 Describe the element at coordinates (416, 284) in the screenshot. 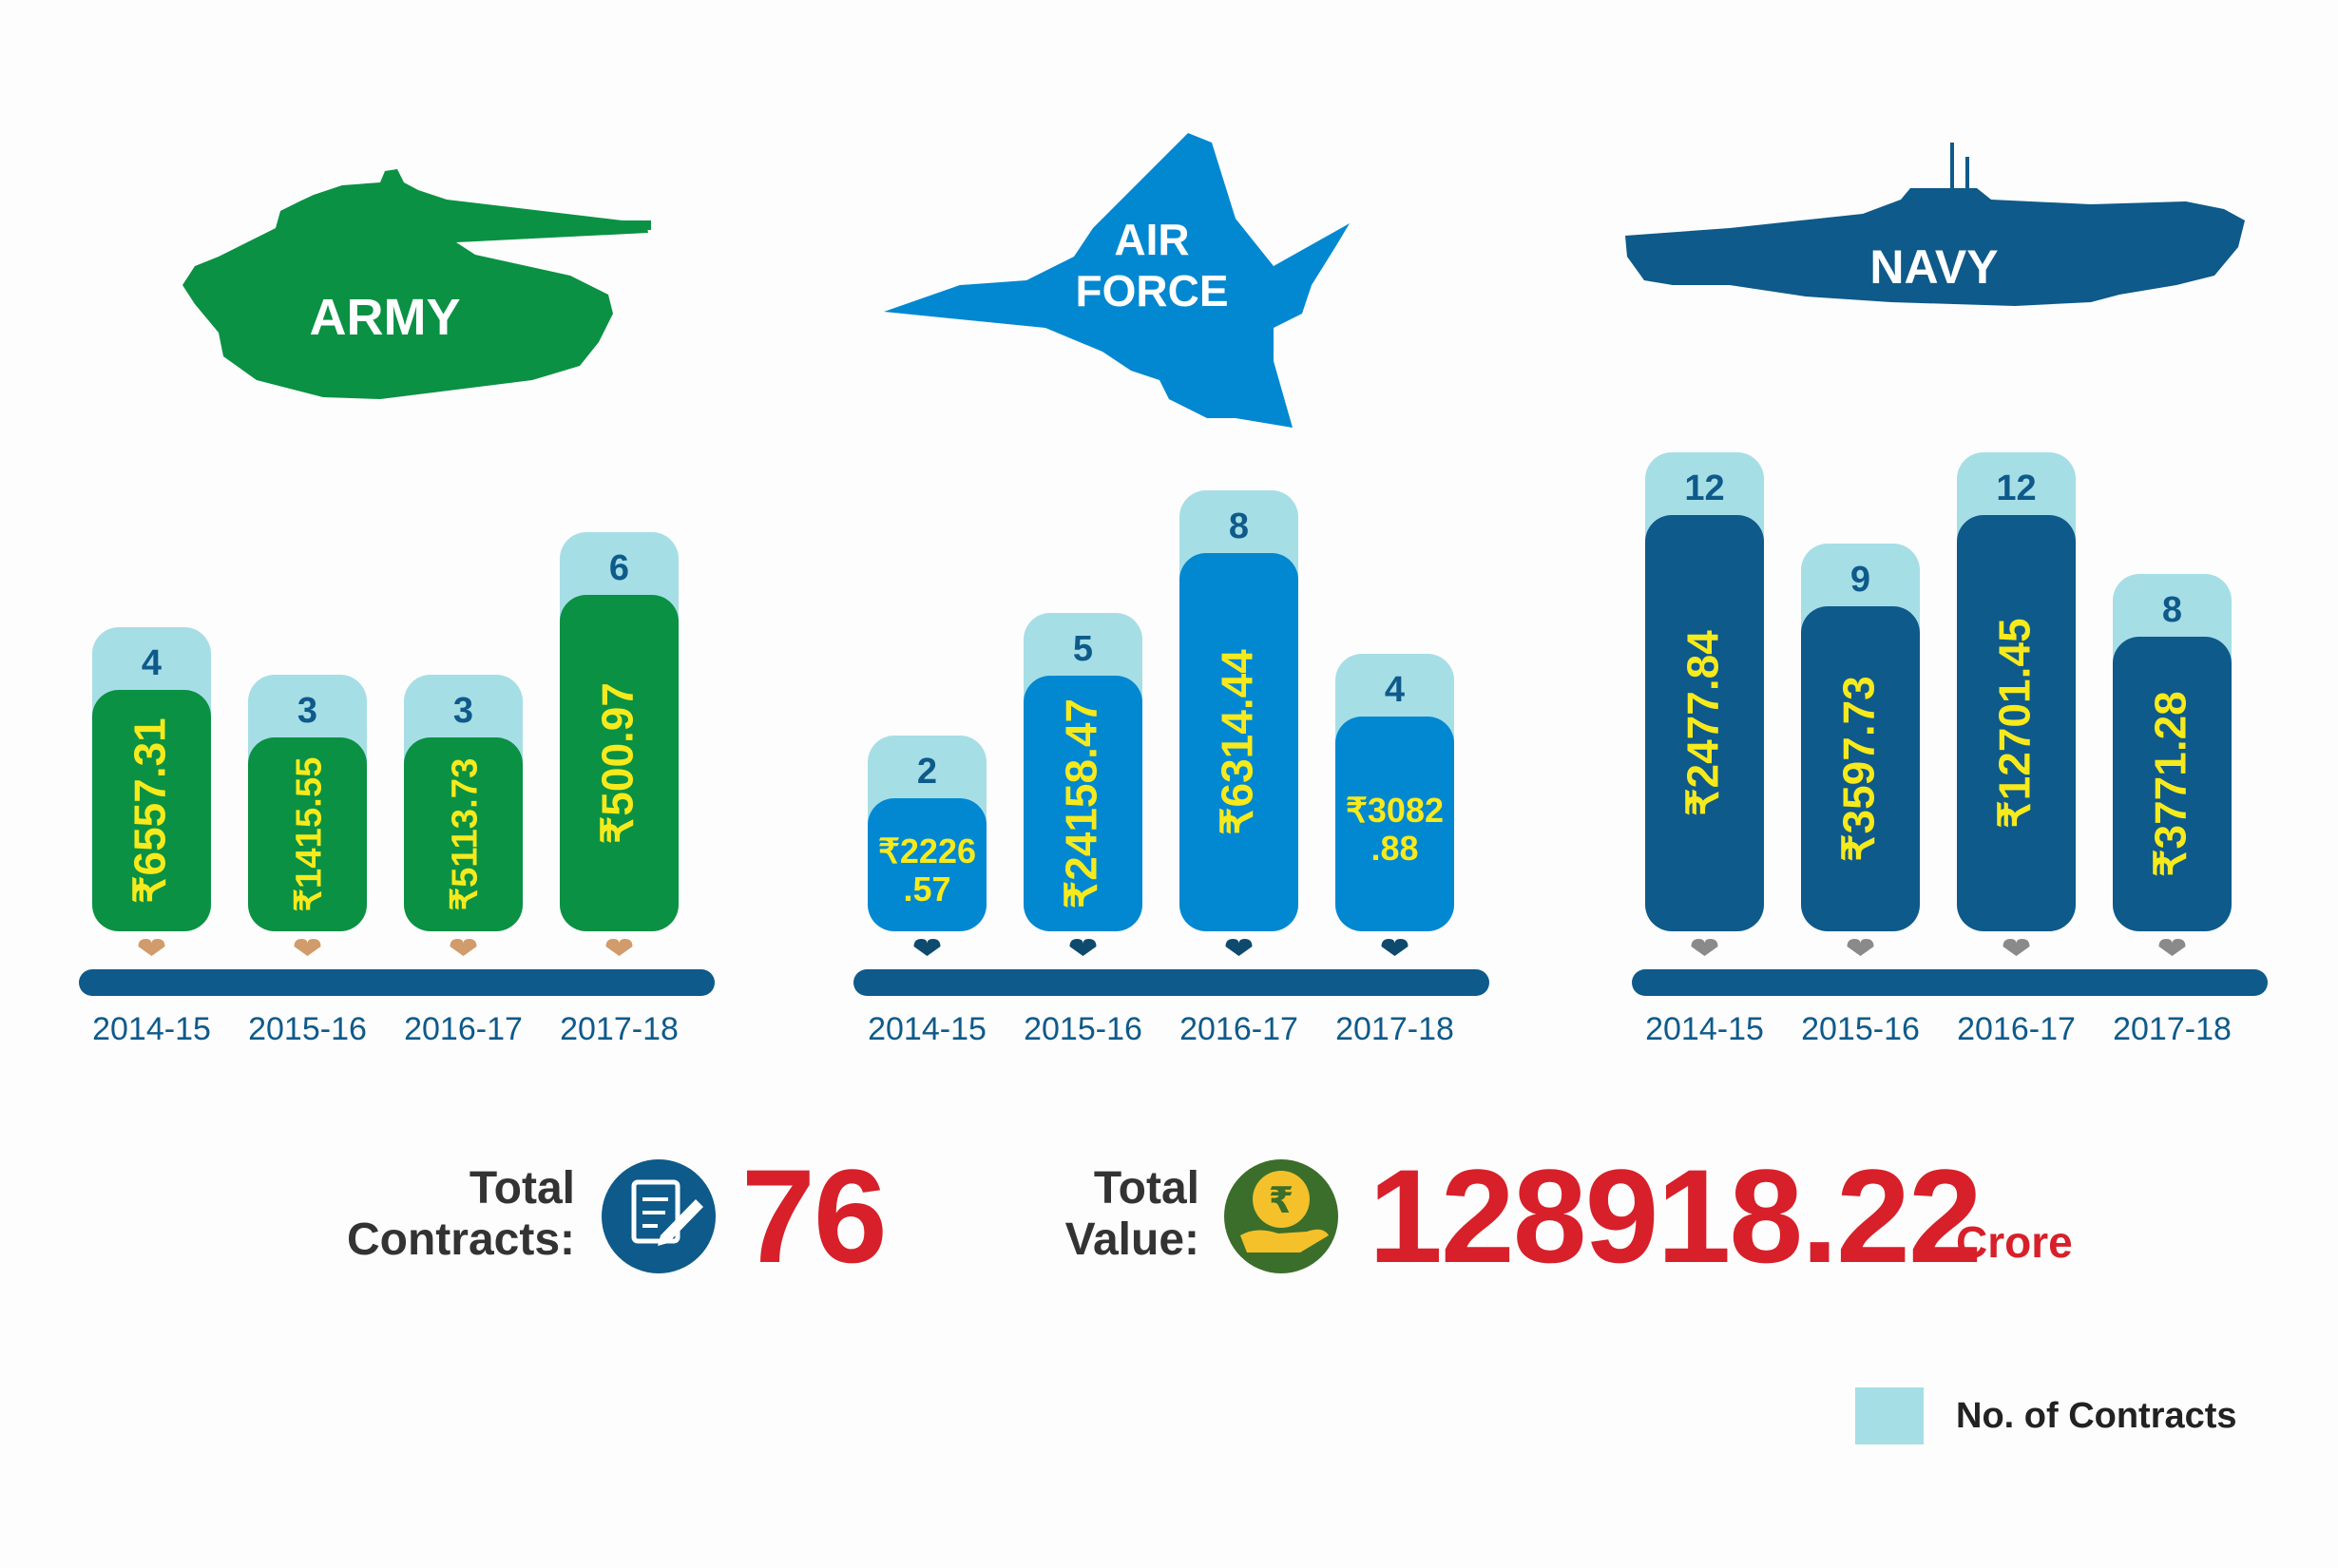

I see `tank-icon: ARMY` at that location.